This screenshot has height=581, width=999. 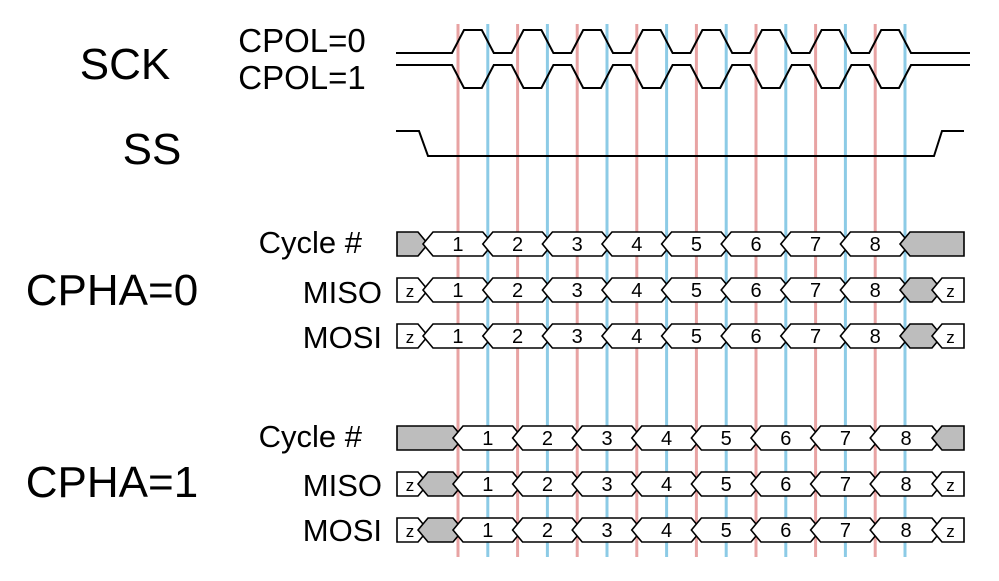 What do you see at coordinates (683, 76) in the screenshot?
I see `sck-cpol1-waveform` at bounding box center [683, 76].